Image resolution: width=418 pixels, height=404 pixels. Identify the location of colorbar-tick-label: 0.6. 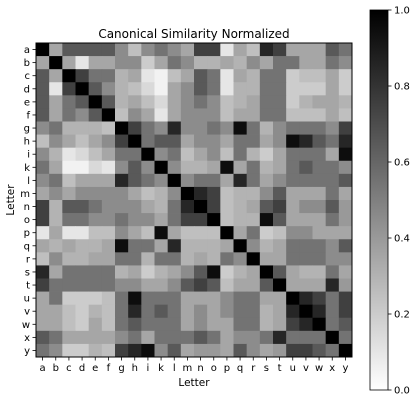
(402, 163).